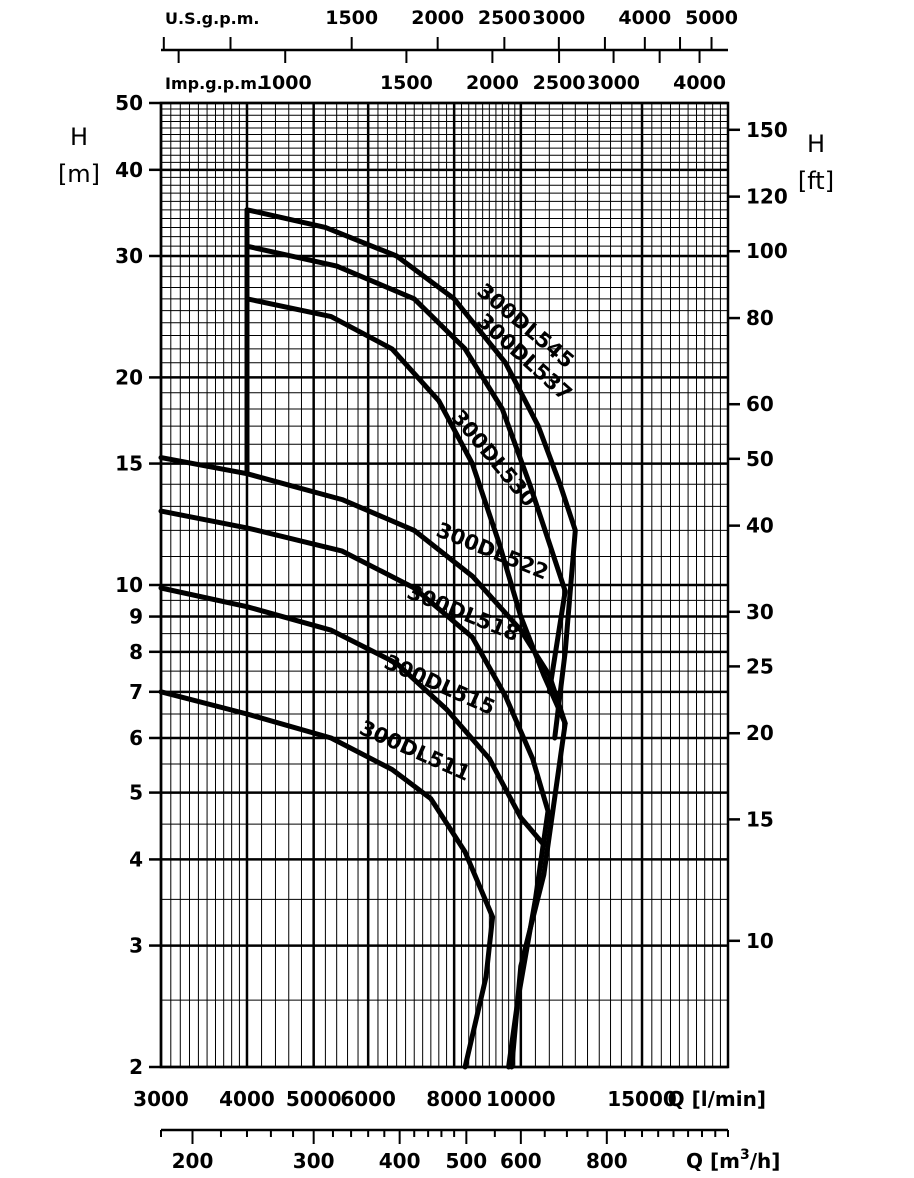 The width and height of the screenshot is (914, 1178). Describe the element at coordinates (136, 1067) in the screenshot. I see `left-tick-label: 2` at that location.